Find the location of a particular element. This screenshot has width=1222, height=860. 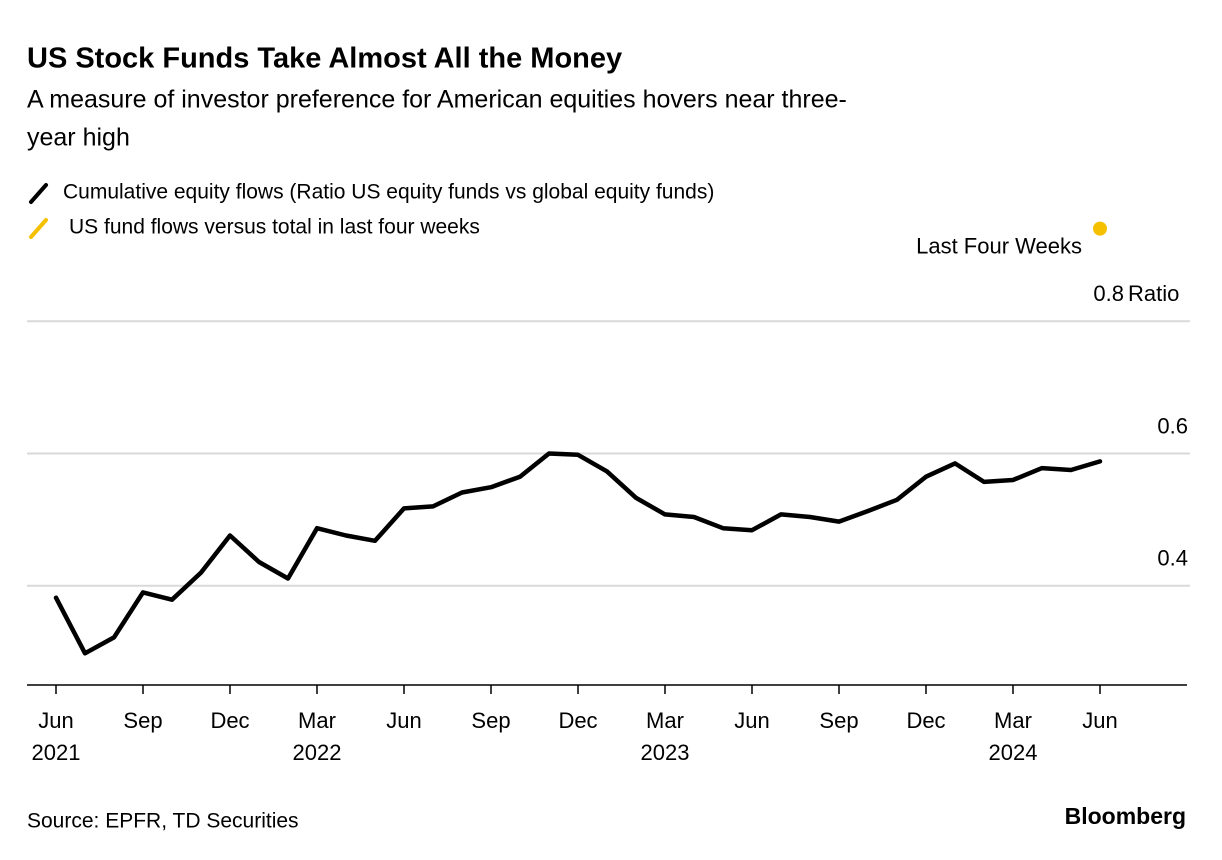

chart-title: US Stock Funds Take Almost All the Money is located at coordinates (324, 59).